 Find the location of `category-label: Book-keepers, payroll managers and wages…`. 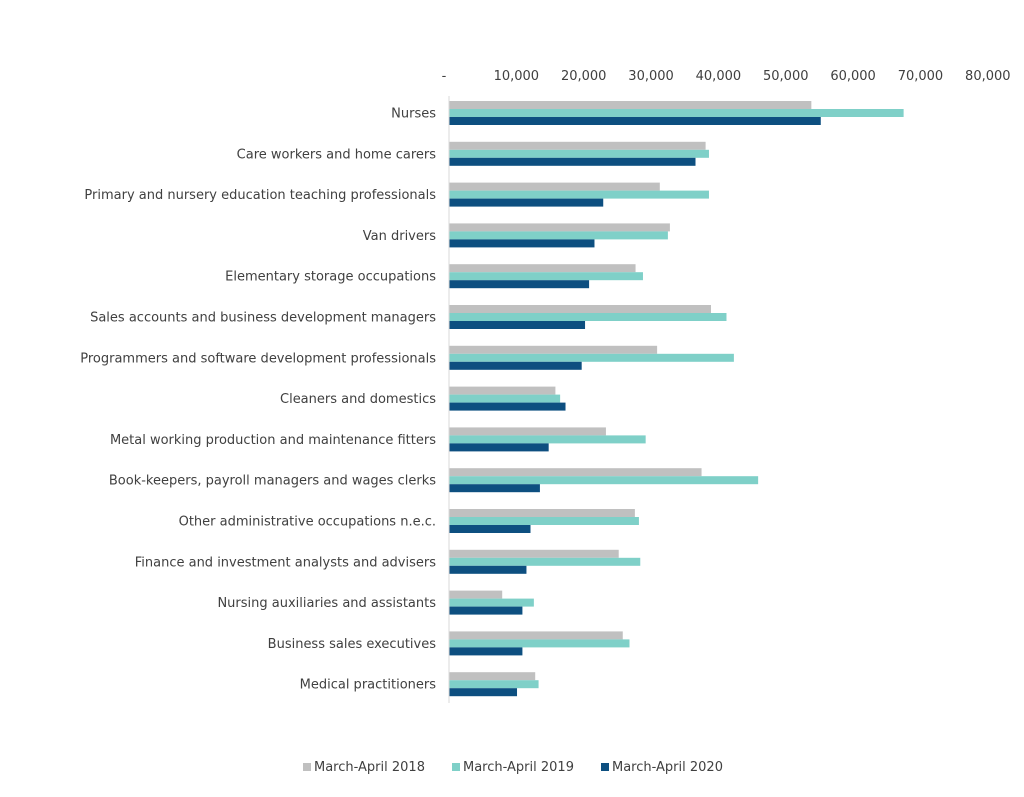

category-label: Book-keepers, payroll managers and wages… is located at coordinates (272, 481).